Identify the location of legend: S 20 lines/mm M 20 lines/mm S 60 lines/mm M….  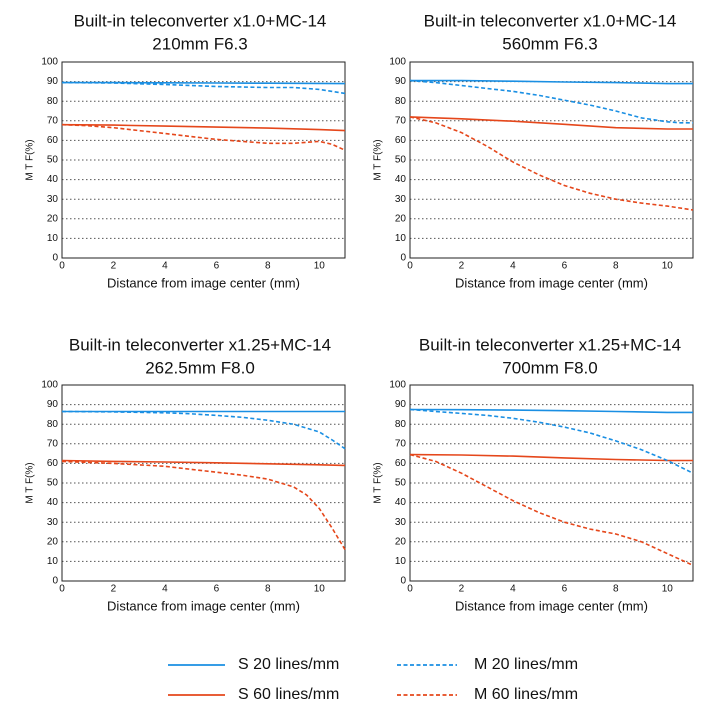
(373, 679).